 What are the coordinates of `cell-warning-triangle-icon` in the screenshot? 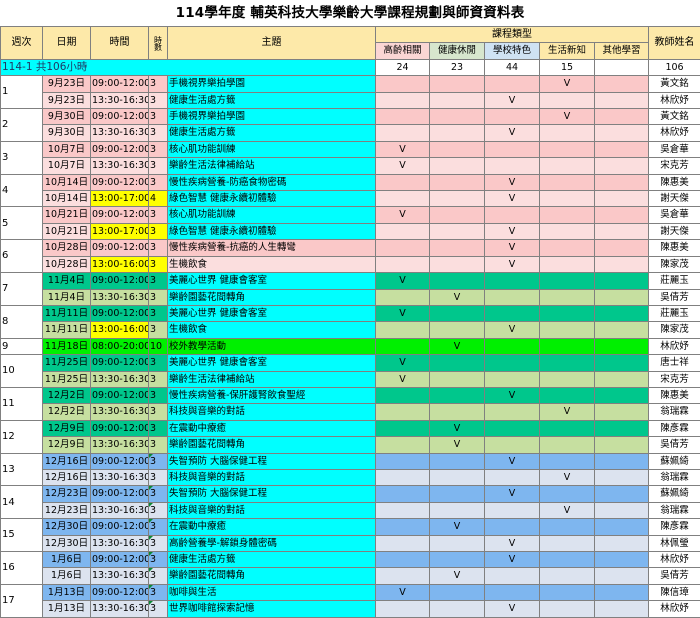 It's located at (151, 488).